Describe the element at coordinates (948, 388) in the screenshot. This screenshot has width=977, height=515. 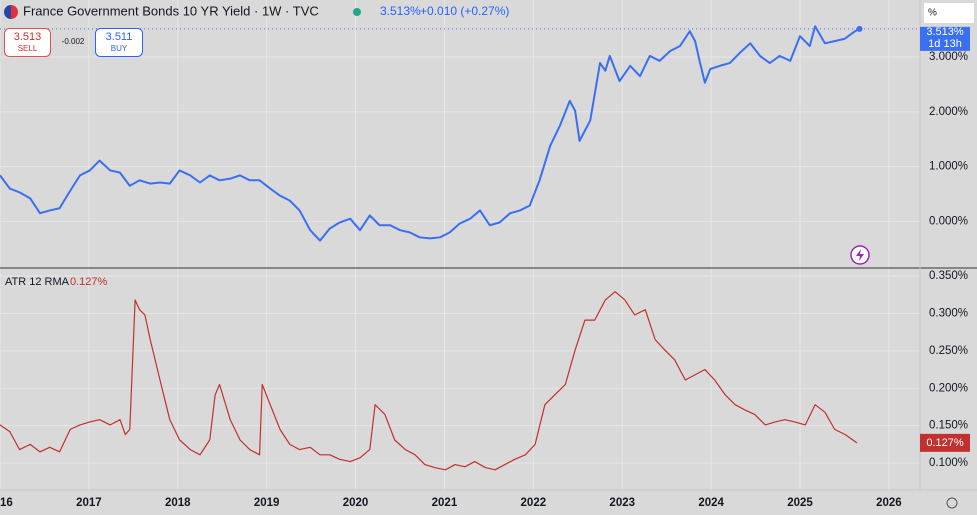
I see `y-tick-label: 0.200%` at that location.